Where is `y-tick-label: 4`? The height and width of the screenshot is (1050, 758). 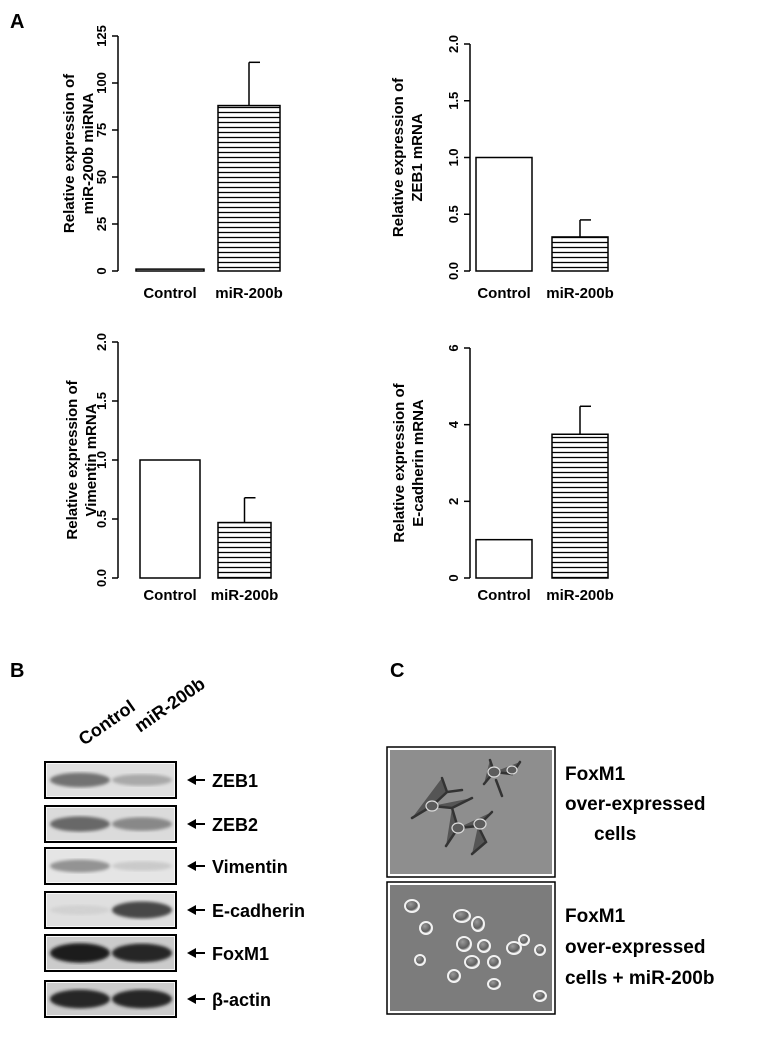 y-tick-label: 4 is located at coordinates (453, 424).